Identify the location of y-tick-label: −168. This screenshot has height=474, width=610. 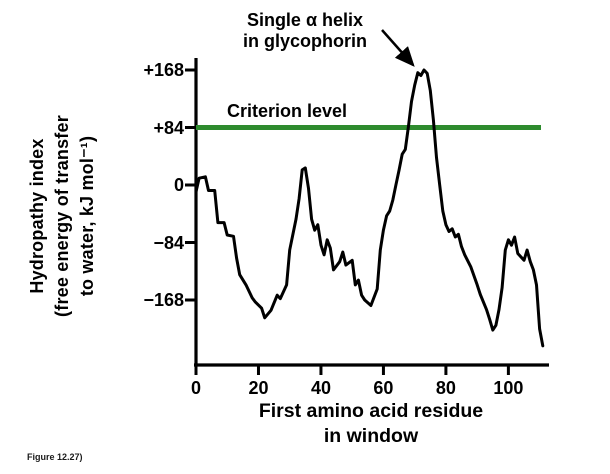
(163, 300).